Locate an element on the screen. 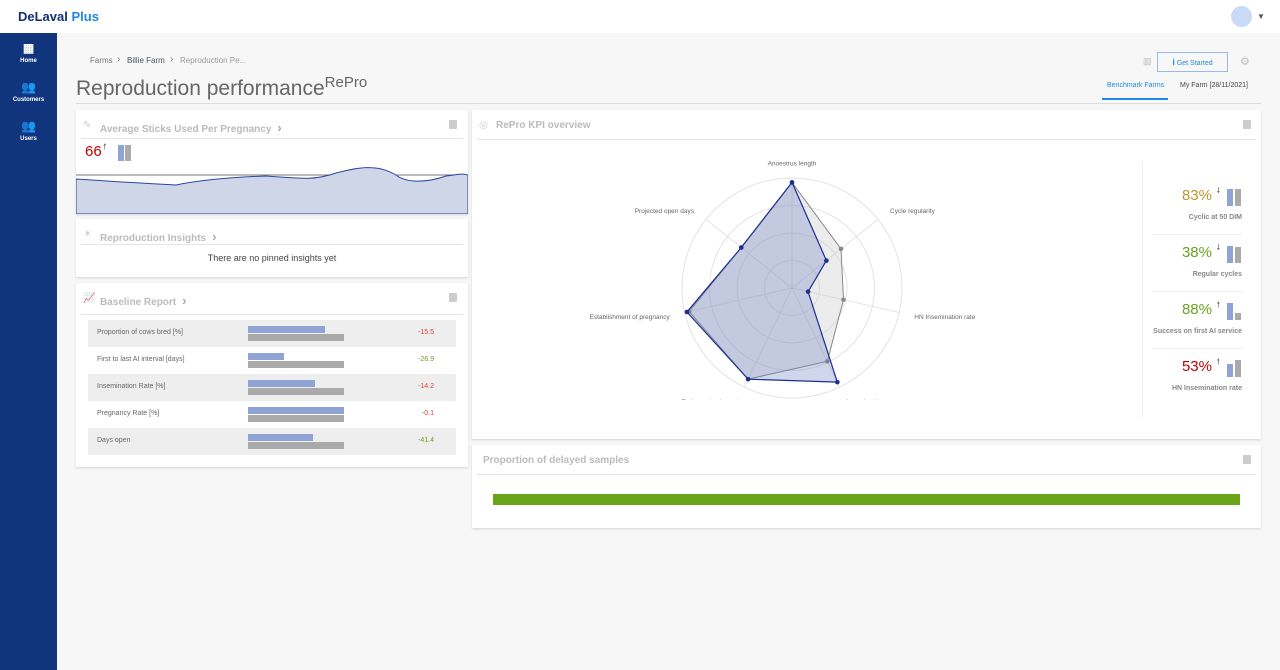 The width and height of the screenshot is (1280, 670). row-label: Pregnancy Rate [%] is located at coordinates (128, 413).